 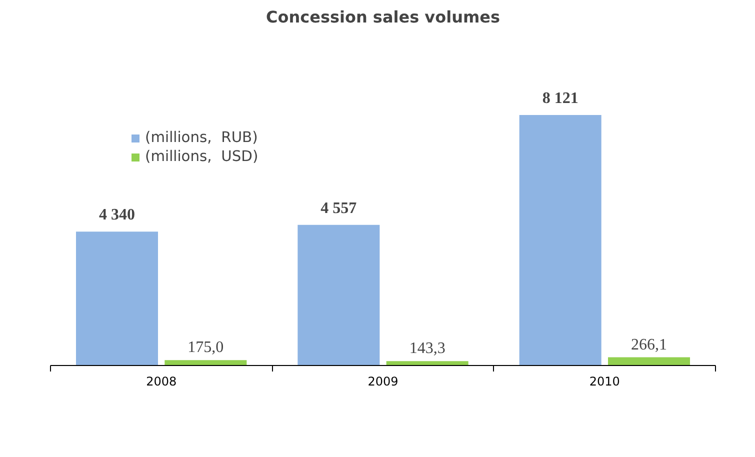 What do you see at coordinates (604, 381) in the screenshot?
I see `x-tick-label: 2010` at bounding box center [604, 381].